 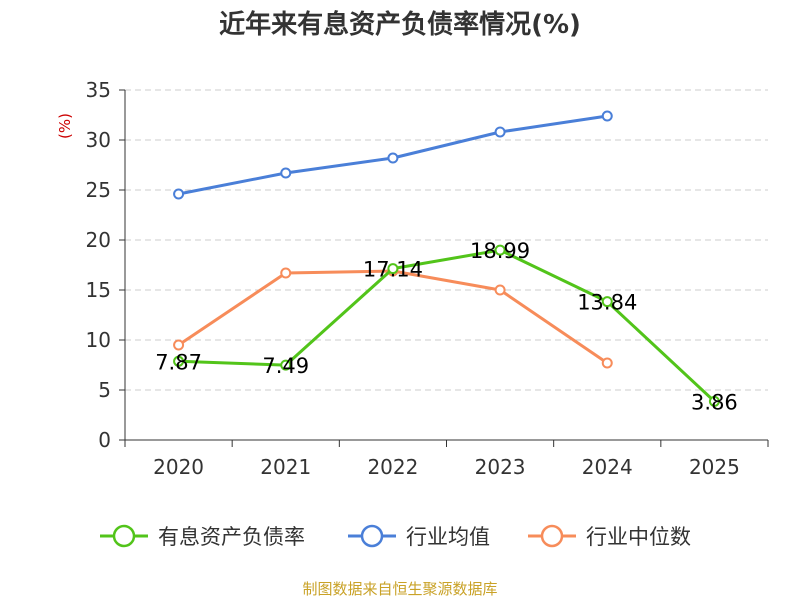 I want to click on x-tick-label: 2023, so click(x=500, y=467).